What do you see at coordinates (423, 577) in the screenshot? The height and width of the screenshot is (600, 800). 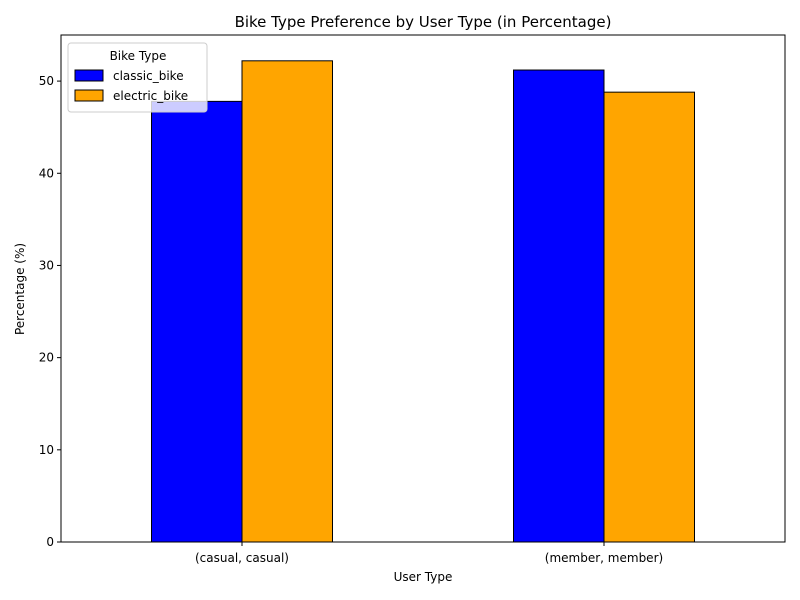 I see `x-axis-label: User Type` at bounding box center [423, 577].